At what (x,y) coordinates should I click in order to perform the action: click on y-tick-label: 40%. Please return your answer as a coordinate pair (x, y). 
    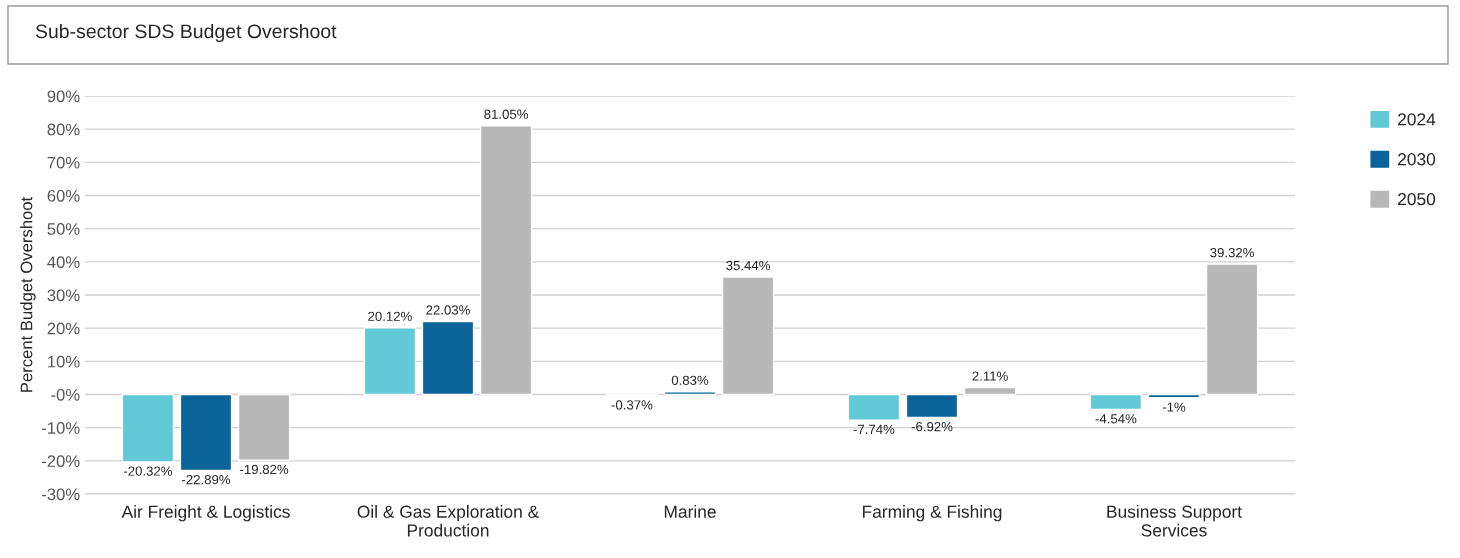
    Looking at the image, I should click on (63, 262).